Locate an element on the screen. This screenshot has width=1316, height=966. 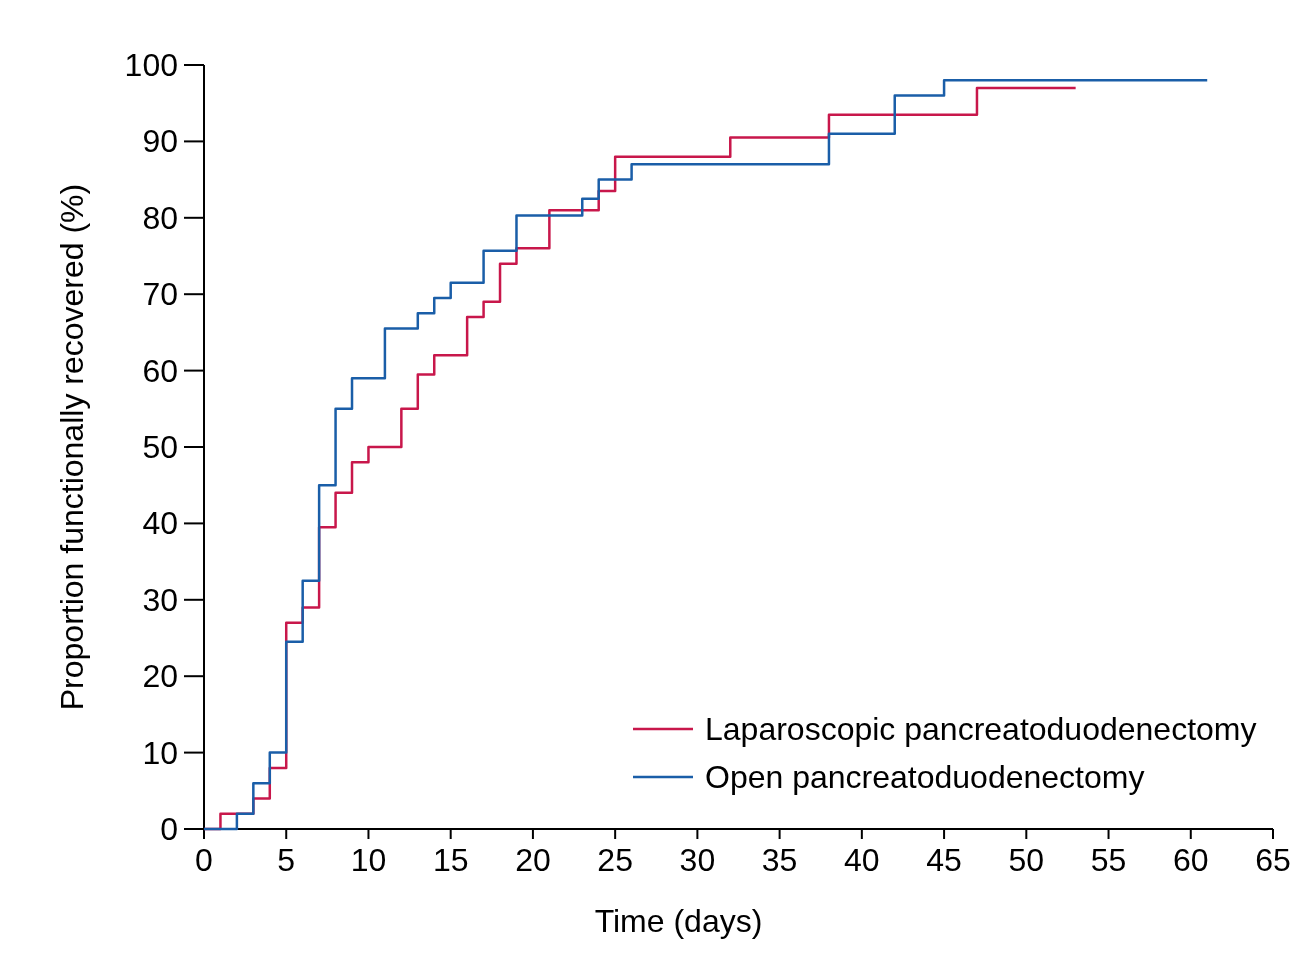
y-tick-label: 80 is located at coordinates (160, 217).